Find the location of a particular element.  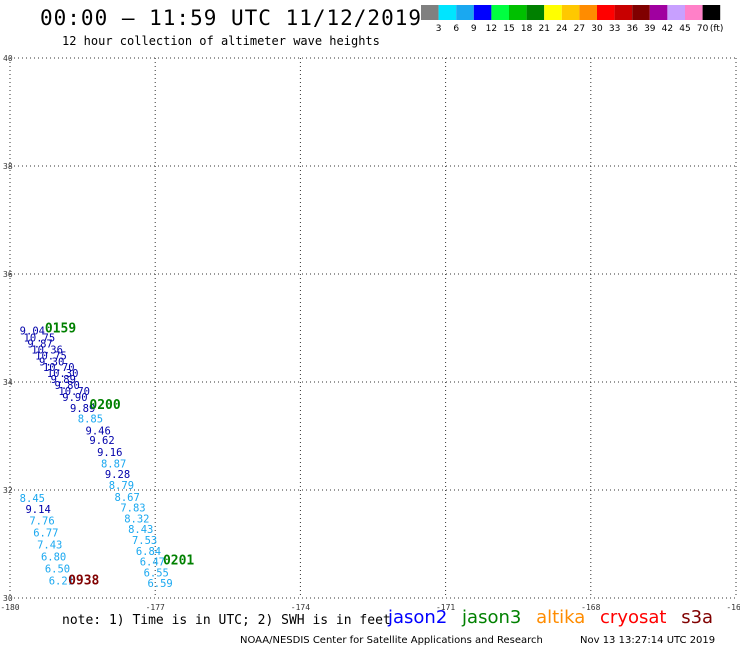

color-scale-label: 27 is located at coordinates (579, 29).